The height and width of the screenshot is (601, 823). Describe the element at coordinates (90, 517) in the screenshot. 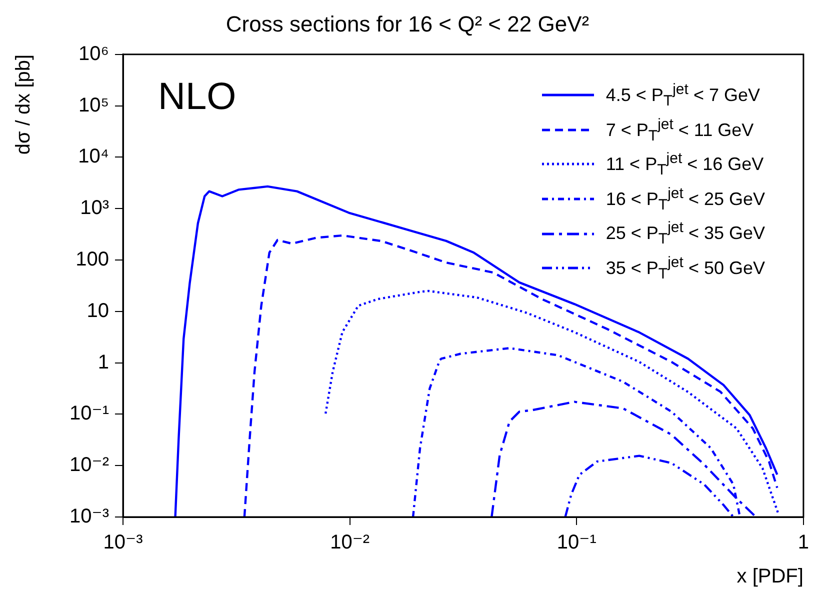

I see `y-tick-label: 10⁻³` at that location.